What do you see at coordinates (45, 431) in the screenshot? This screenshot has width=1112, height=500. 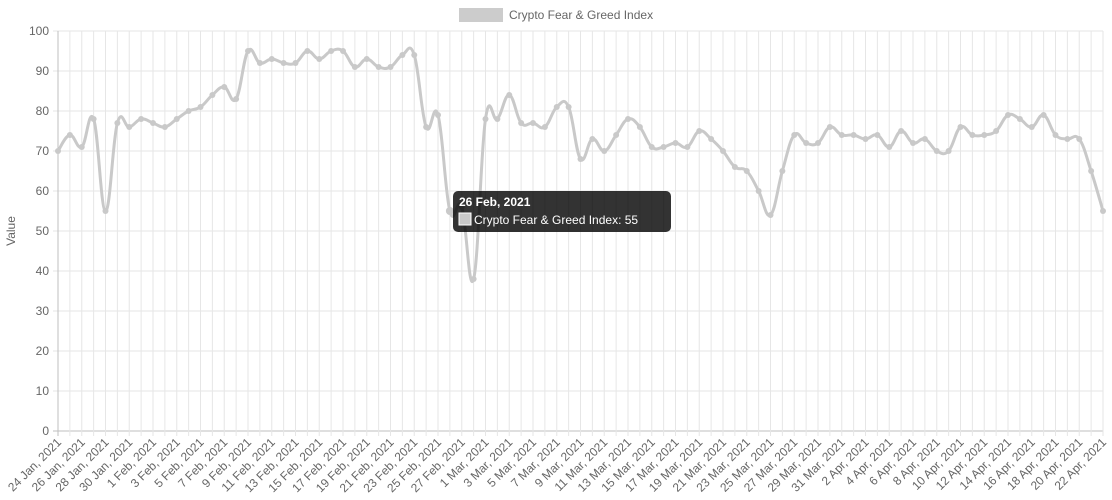 I see `y-tick-label: 0` at bounding box center [45, 431].